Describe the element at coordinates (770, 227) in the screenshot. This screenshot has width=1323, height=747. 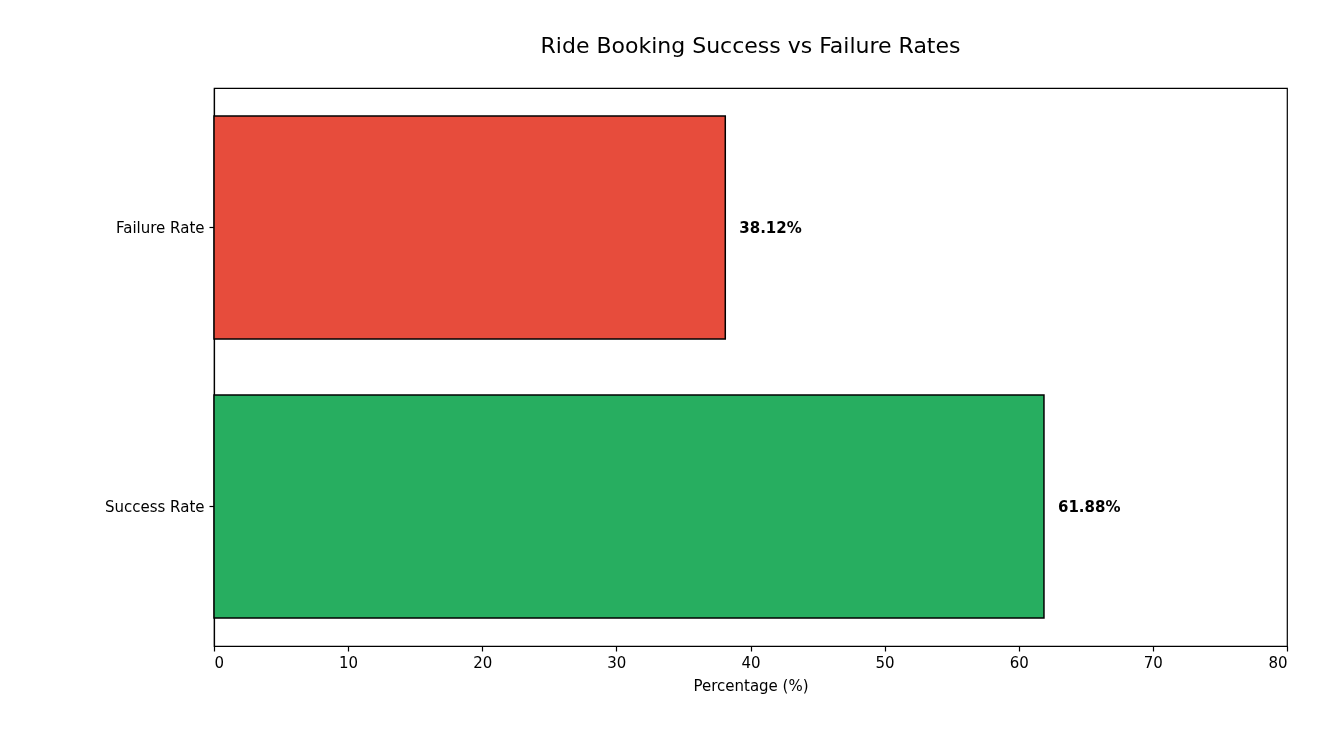
I see `data-label: 38.12%` at that location.